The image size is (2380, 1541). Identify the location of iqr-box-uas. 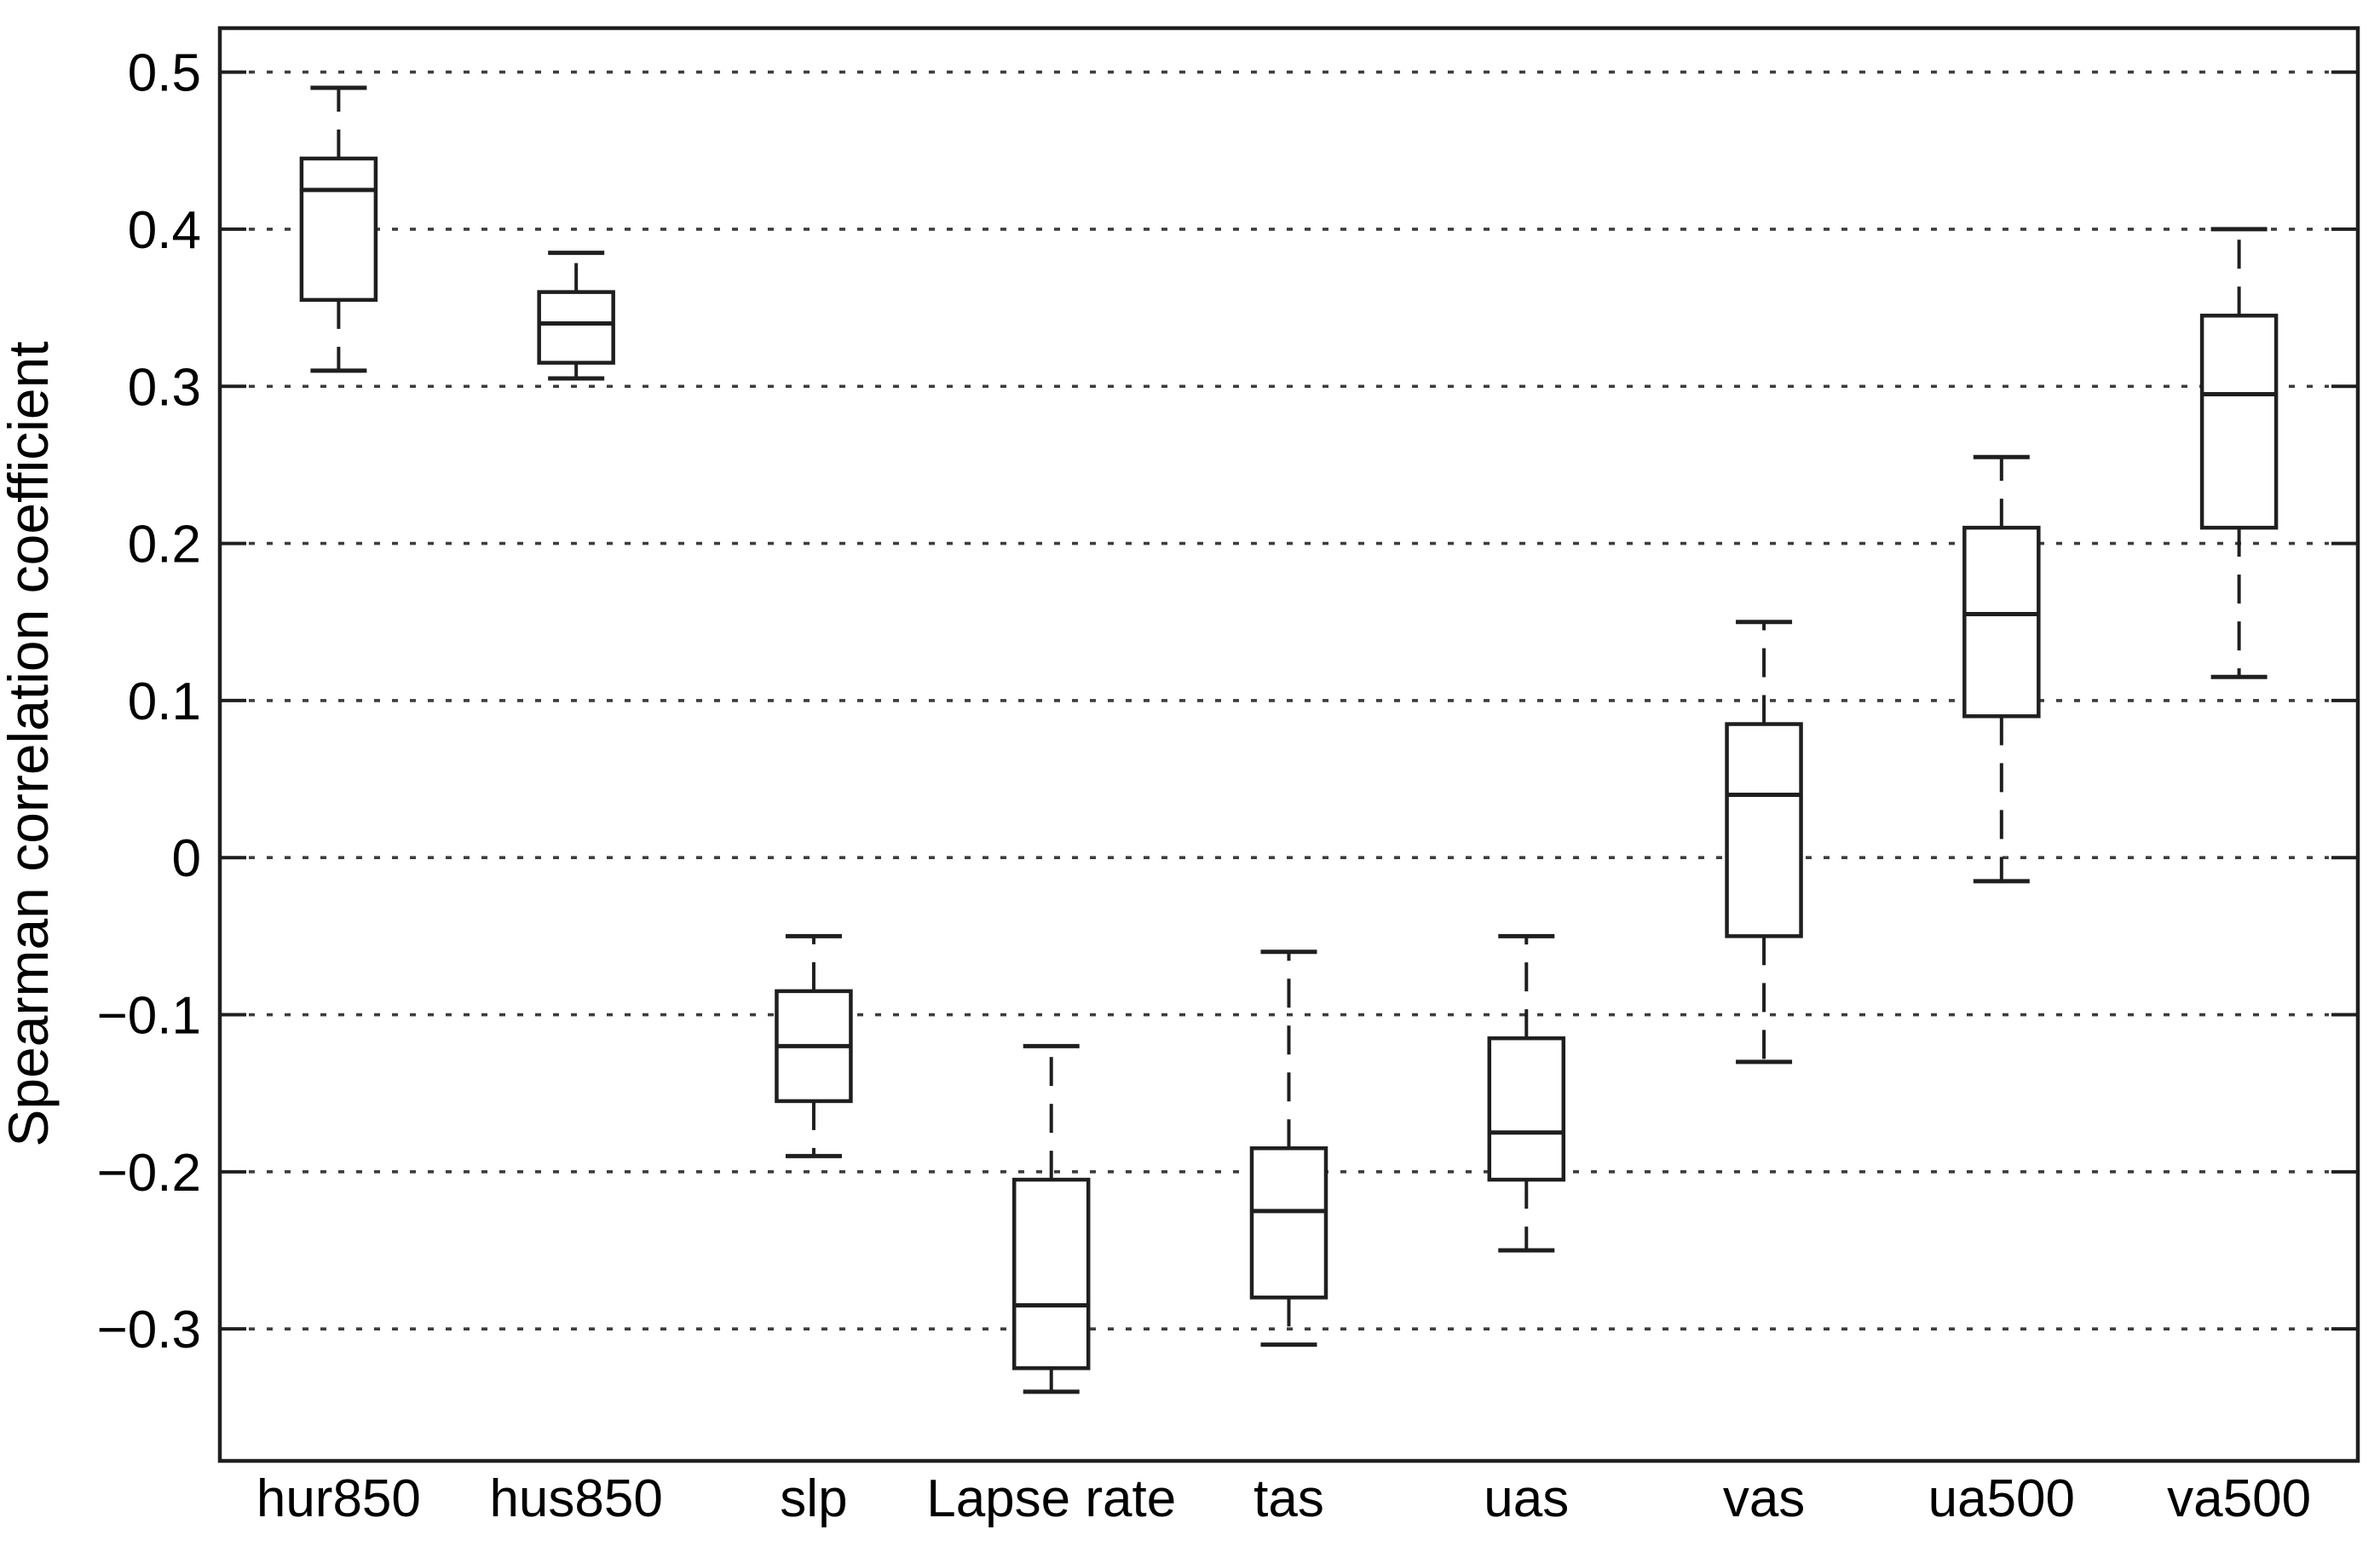
(1526, 1109).